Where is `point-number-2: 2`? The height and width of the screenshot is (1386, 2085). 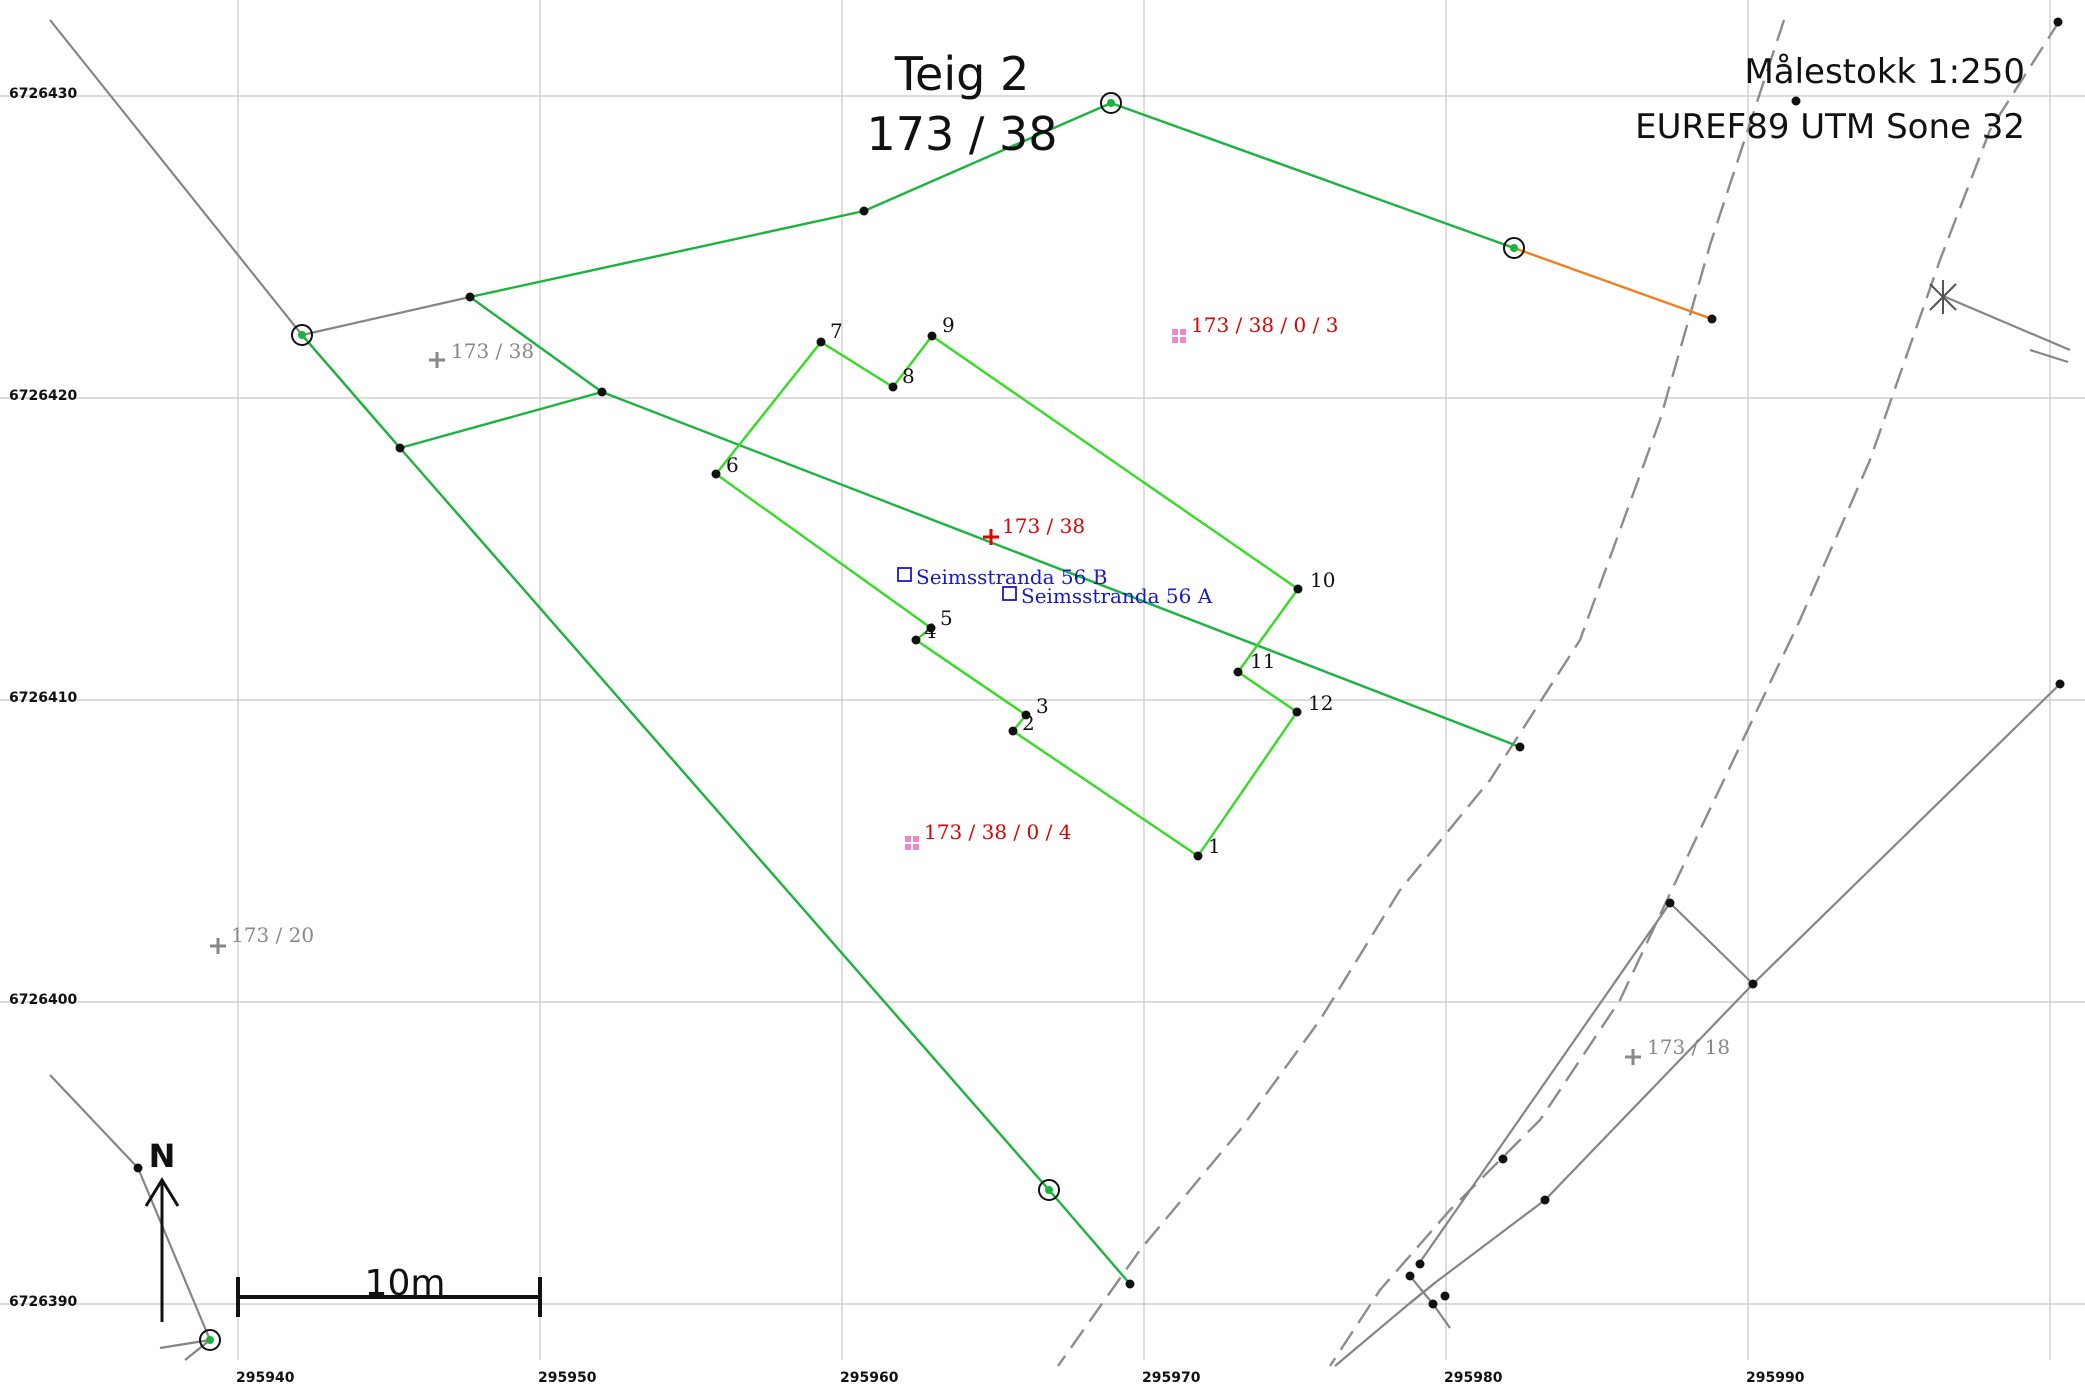 point-number-2: 2 is located at coordinates (1028, 723).